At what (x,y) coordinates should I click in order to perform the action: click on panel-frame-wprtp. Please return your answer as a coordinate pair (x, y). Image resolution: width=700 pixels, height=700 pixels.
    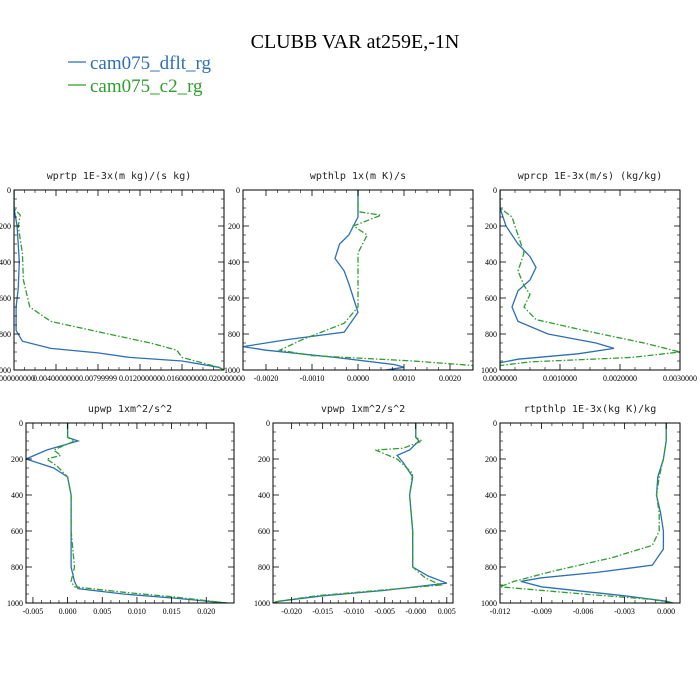
    Looking at the image, I should click on (119, 280).